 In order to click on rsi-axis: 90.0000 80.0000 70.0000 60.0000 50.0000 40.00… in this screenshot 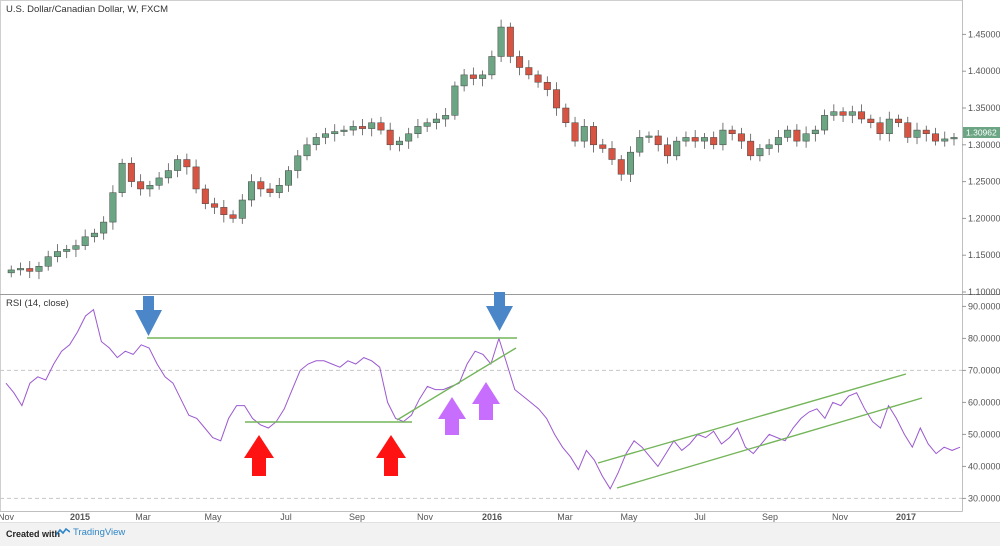, I will do `click(981, 402)`.